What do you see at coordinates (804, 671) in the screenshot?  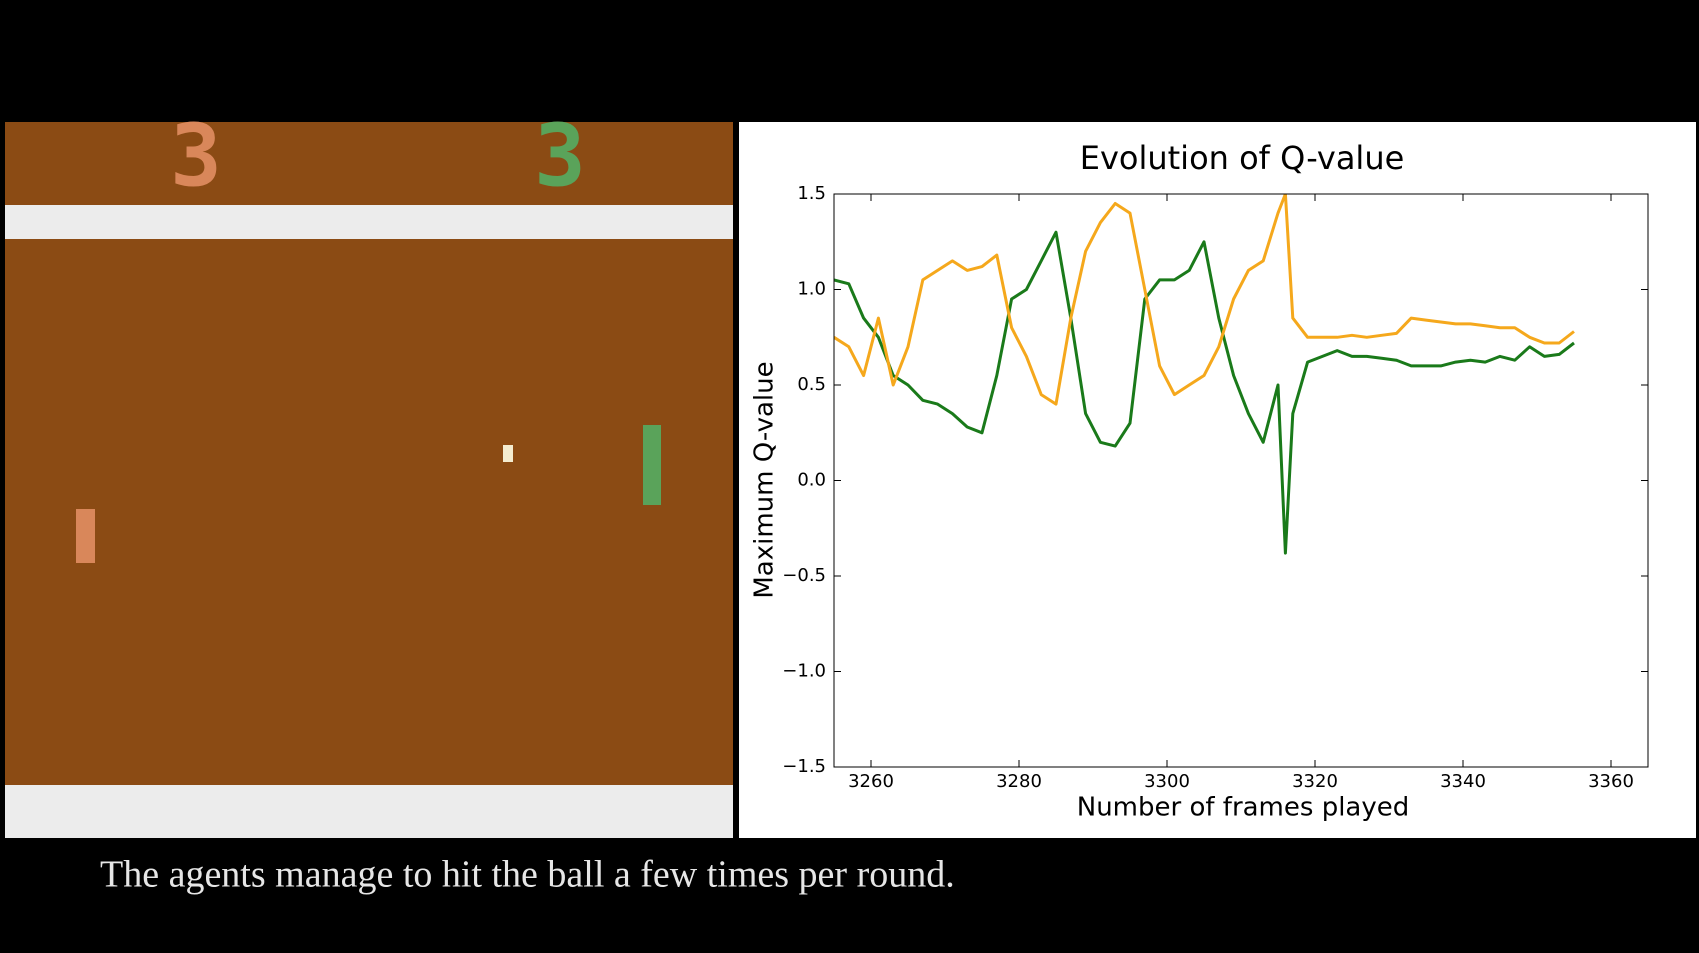 I see `y-tick-label: −1.0` at bounding box center [804, 671].